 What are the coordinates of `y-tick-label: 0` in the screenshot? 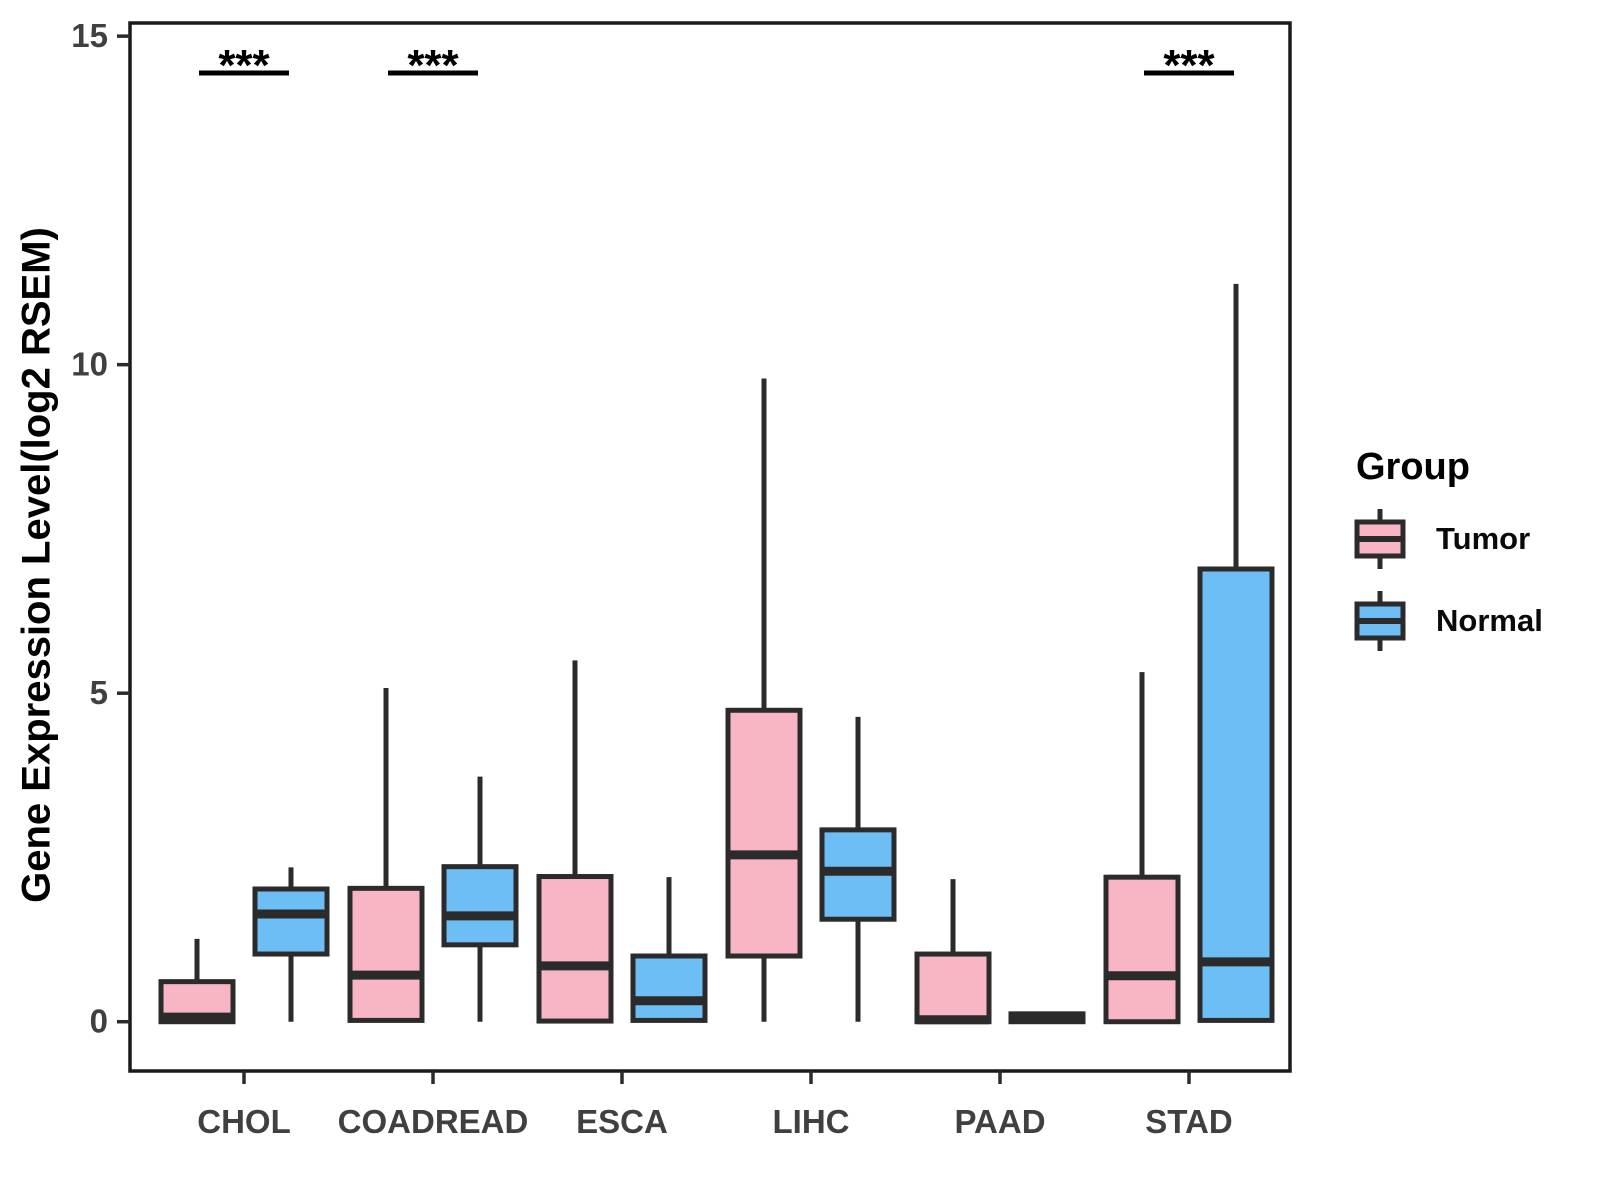 It's located at (99, 1021).